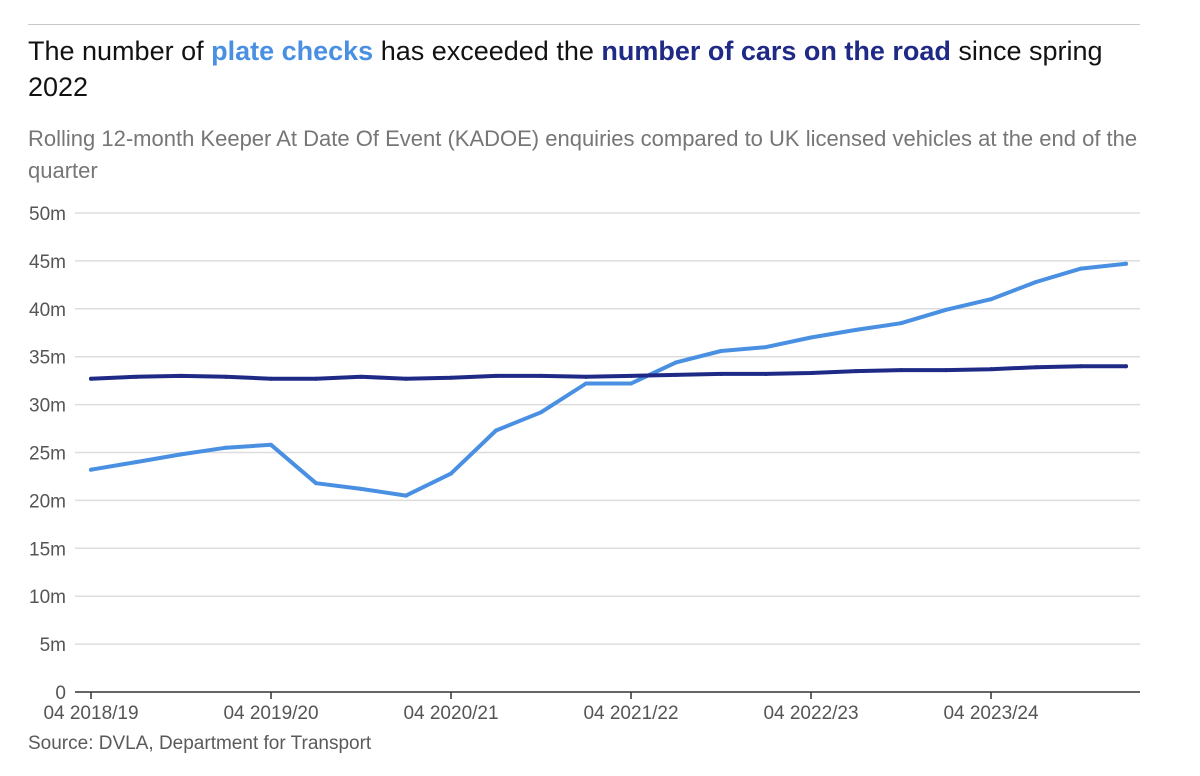 Image resolution: width=1200 pixels, height=776 pixels. What do you see at coordinates (630, 713) in the screenshot?
I see `x-tick-label: 04 2021/22` at bounding box center [630, 713].